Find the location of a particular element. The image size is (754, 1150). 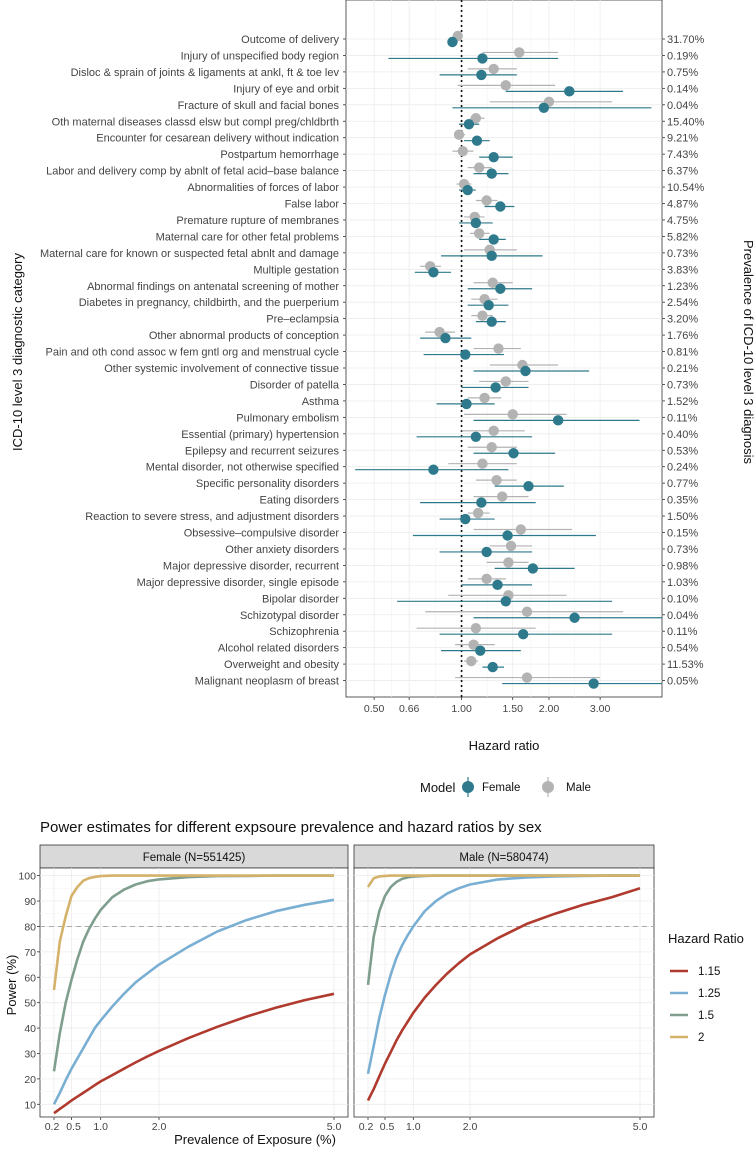

legend-female-label: Female is located at coordinates (501, 788).